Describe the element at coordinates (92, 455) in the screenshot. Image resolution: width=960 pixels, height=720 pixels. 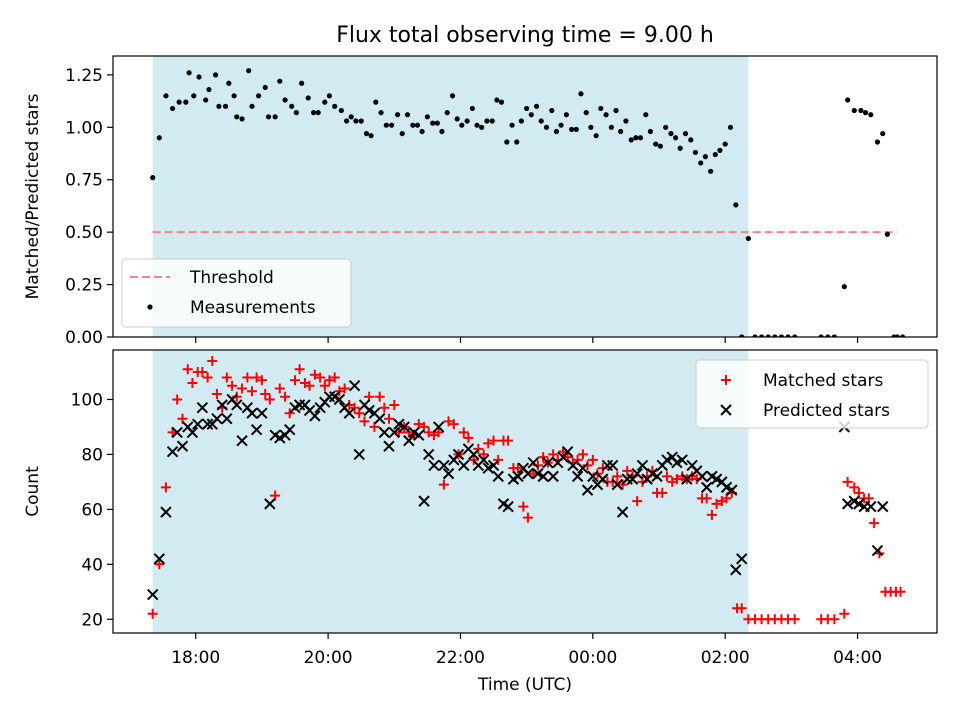
I see `y-tick-label: 80` at that location.